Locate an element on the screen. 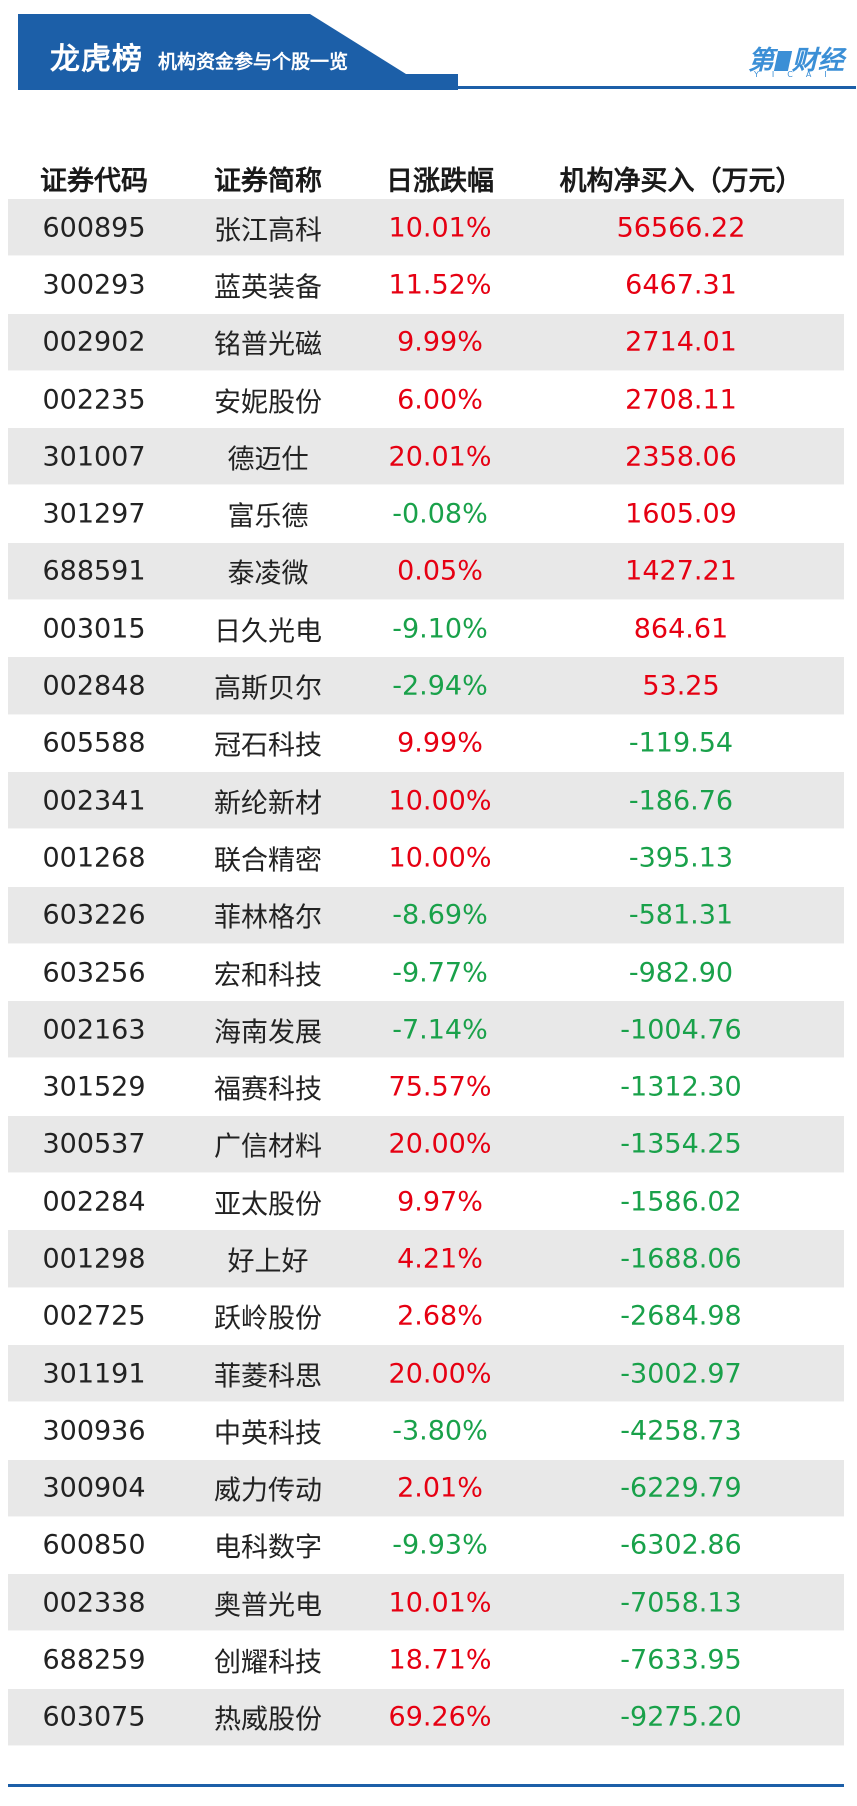  cell-code: 001268 is located at coordinates (94, 858).